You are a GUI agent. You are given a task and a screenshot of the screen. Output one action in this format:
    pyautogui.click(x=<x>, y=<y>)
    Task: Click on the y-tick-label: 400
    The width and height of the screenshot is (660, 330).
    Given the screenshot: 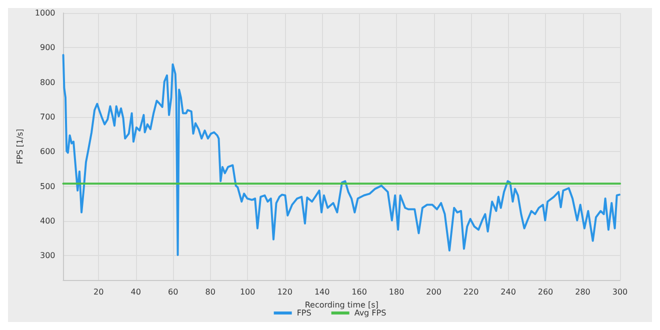 What is the action you would take?
    pyautogui.click(x=48, y=221)
    